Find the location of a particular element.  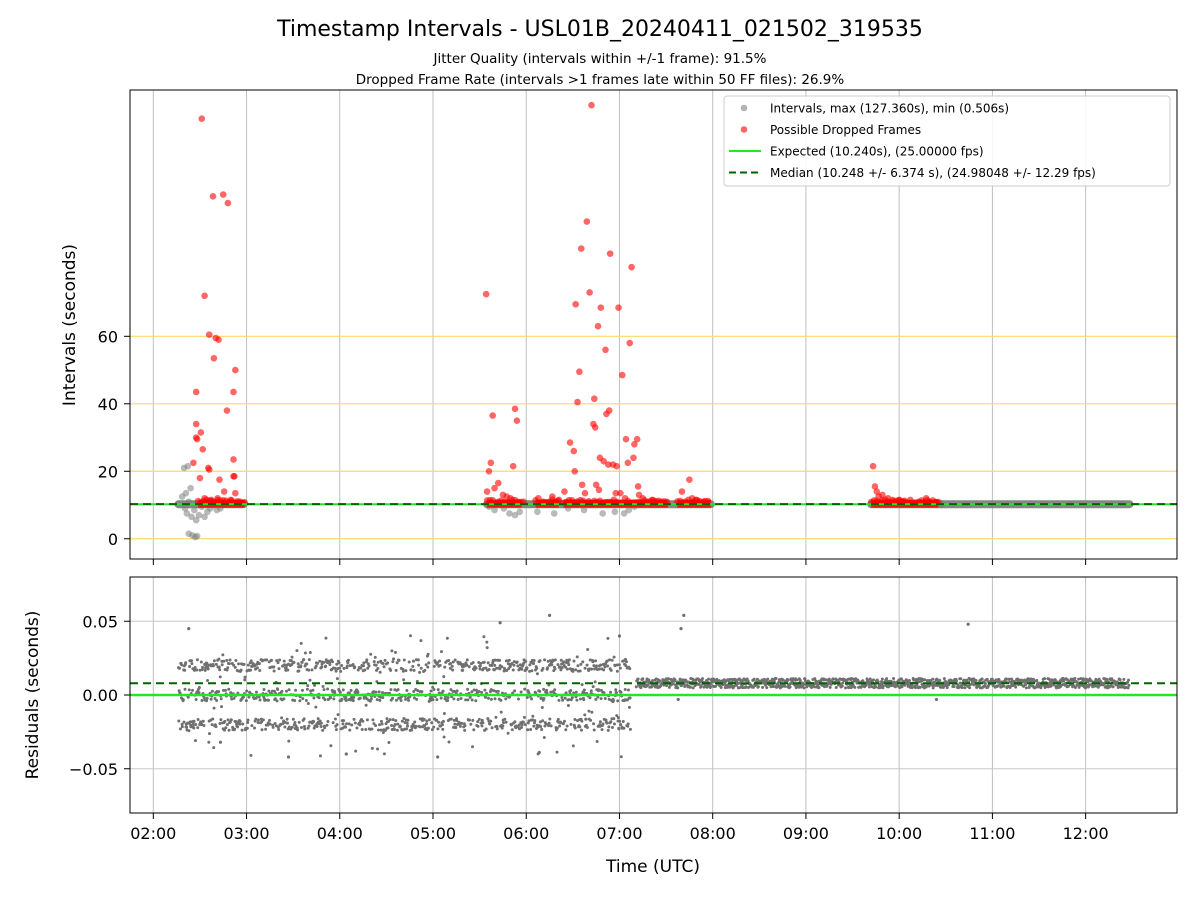

x-tick-label: 02:00 is located at coordinates (153, 833).